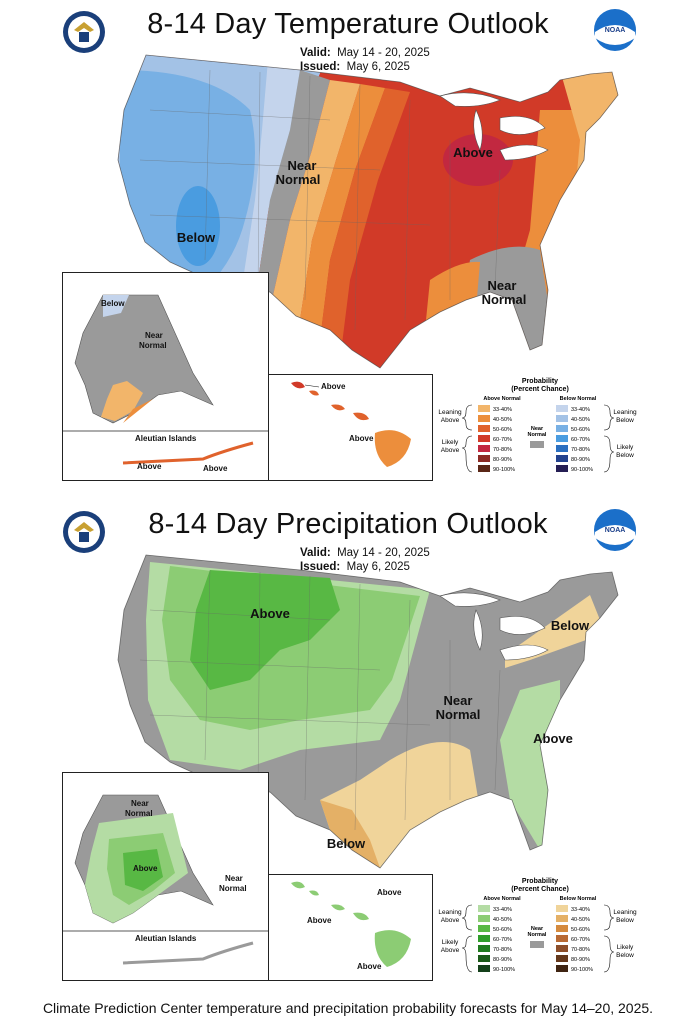 Image resolution: width=696 pixels, height=1024 pixels. Describe the element at coordinates (504, 299) in the screenshot. I see `label-near-normal-se-2: Normal` at that location.